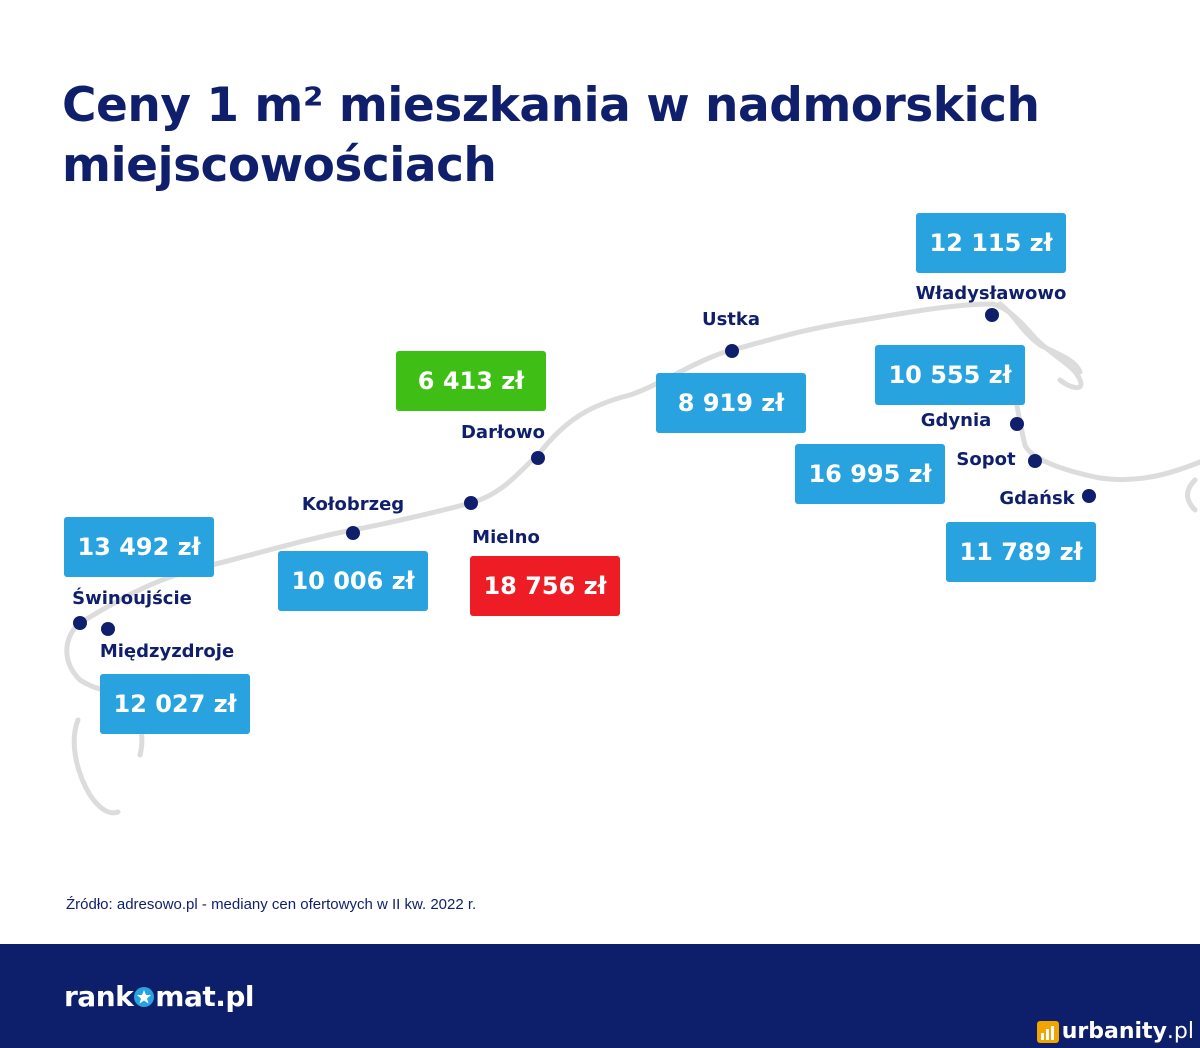 Image resolution: width=1200 pixels, height=1048 pixels. I want to click on city-label-swinoujscie: Świnoujście, so click(132, 598).